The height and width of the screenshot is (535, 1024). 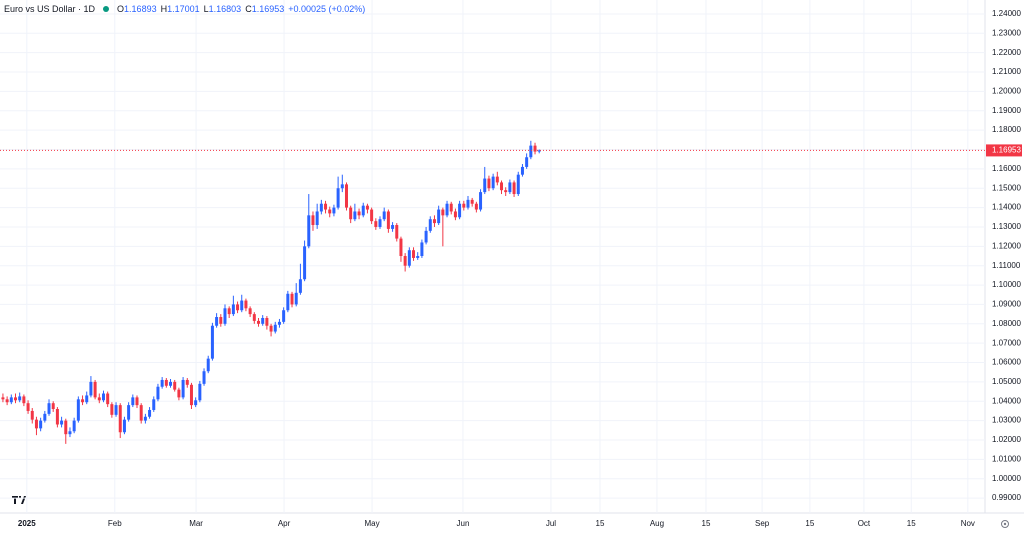 What do you see at coordinates (1006, 439) in the screenshot?
I see `y-tick-label: 1.02000` at bounding box center [1006, 439].